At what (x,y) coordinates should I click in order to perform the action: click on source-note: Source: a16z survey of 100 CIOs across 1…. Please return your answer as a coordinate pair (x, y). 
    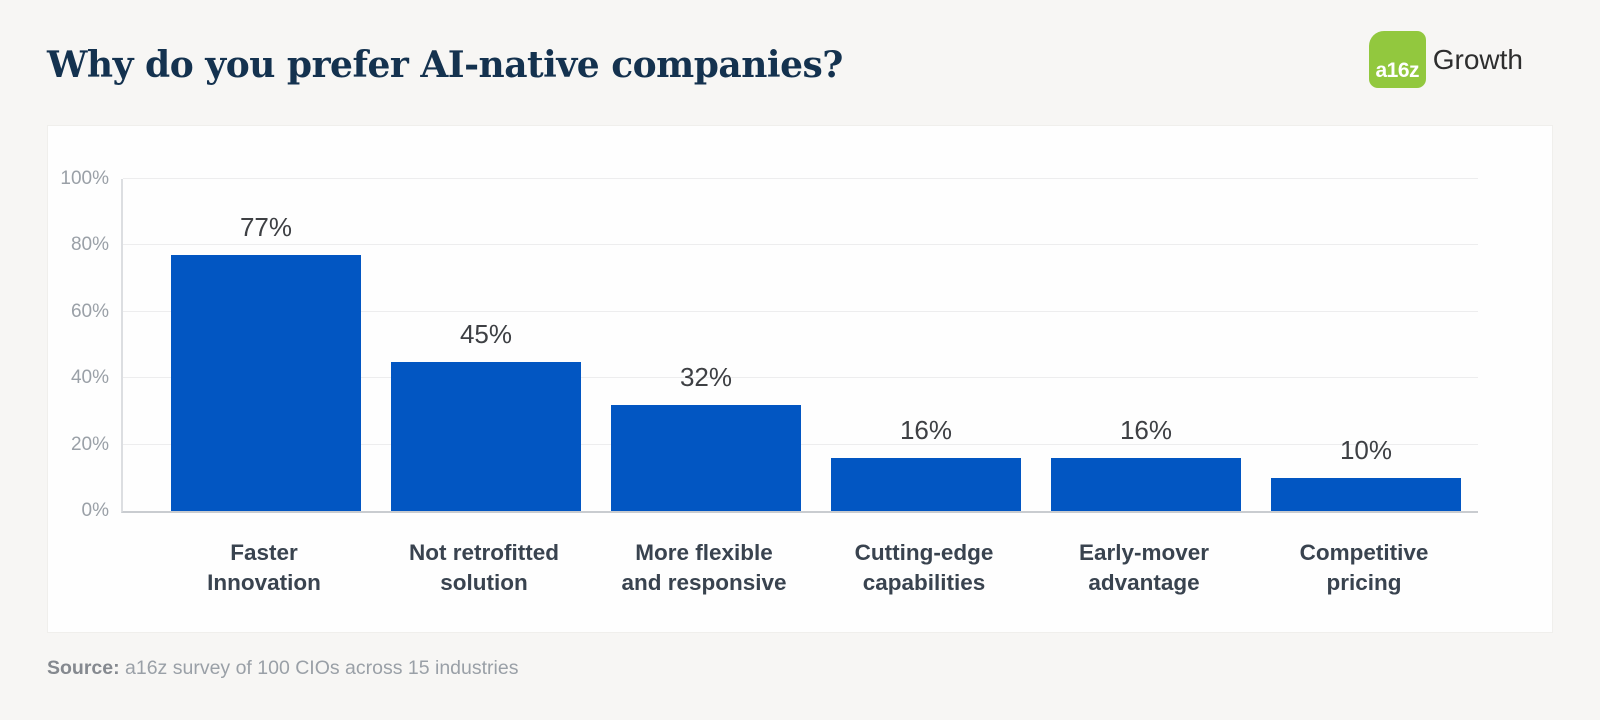
    Looking at the image, I should click on (282, 668).